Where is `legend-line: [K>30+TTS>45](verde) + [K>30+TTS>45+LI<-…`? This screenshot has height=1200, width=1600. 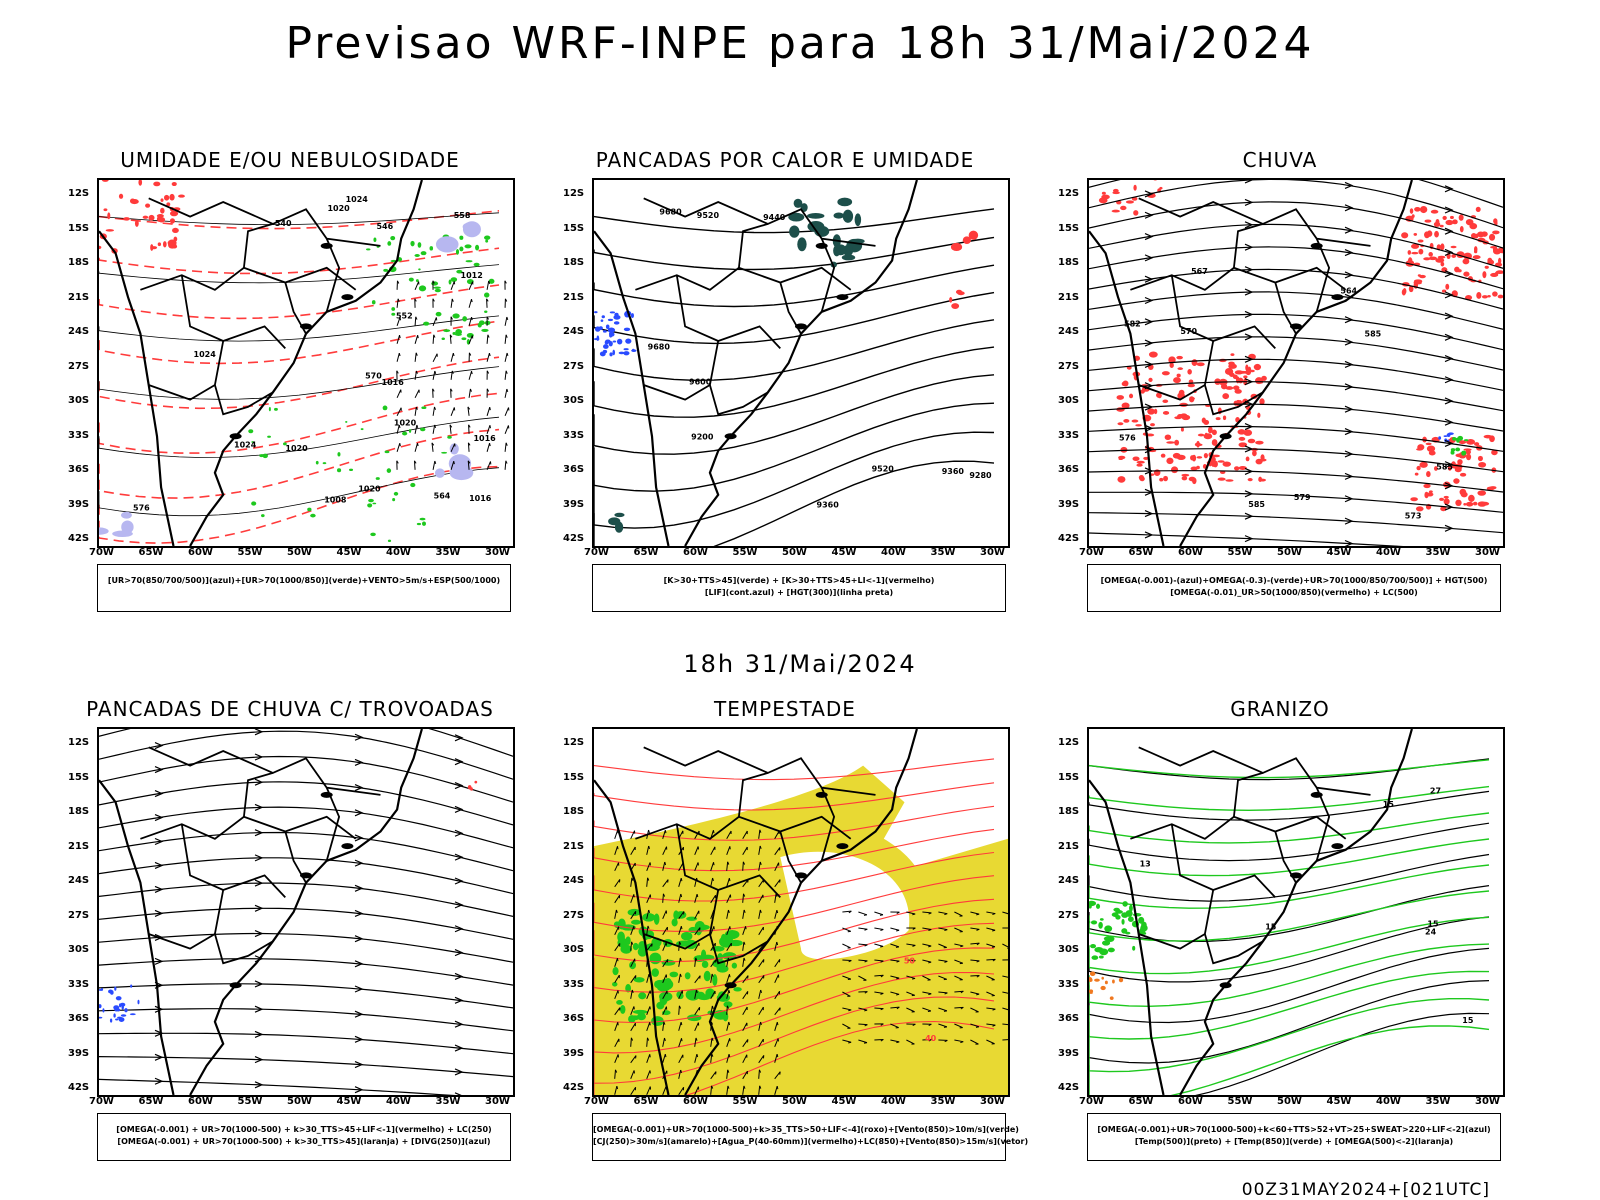 legend-line: [K>30+TTS>45](verde) + [K>30+TTS>45+LI<-… is located at coordinates (799, 580).